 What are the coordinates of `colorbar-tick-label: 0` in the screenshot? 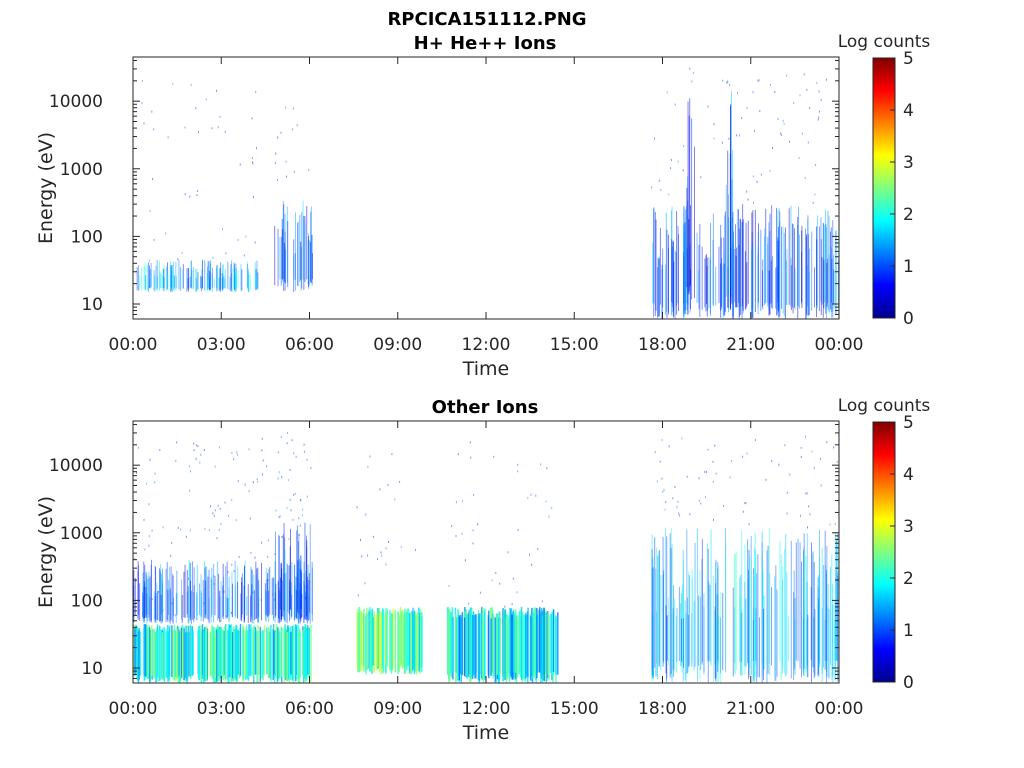 It's located at (908, 683).